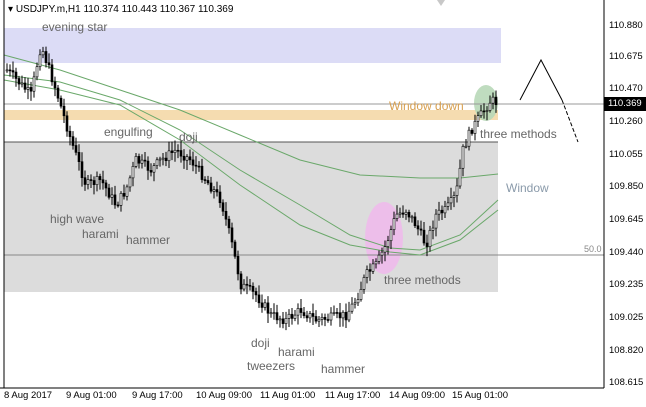 This screenshot has height=407, width=646. Describe the element at coordinates (626, 186) in the screenshot. I see `y-tick: 109.850` at that location.